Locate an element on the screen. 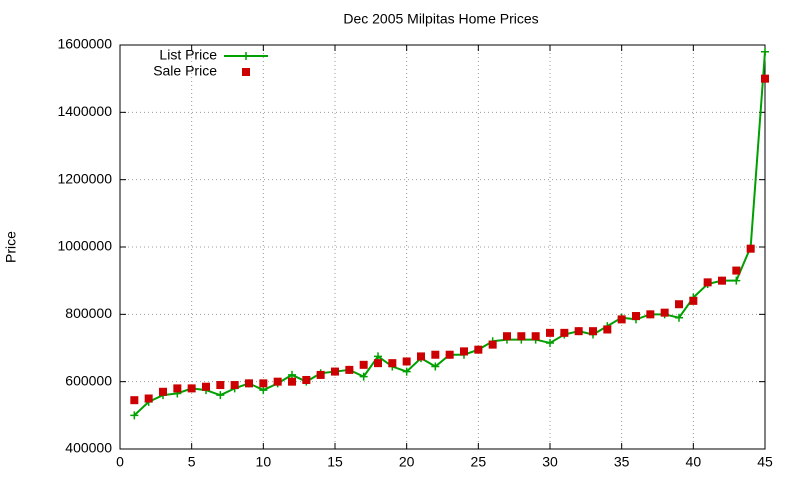 The image size is (800, 480). legend-label: List Price is located at coordinates (188, 55).